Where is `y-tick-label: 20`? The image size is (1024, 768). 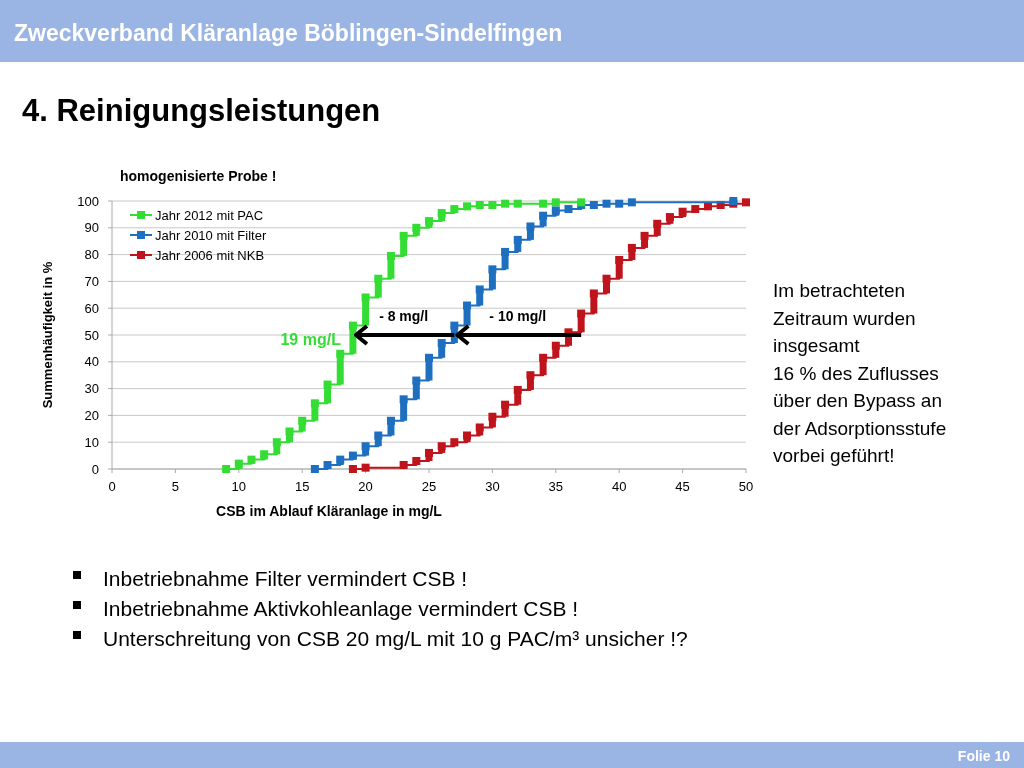
y-tick-label: 20 is located at coordinates (91, 415).